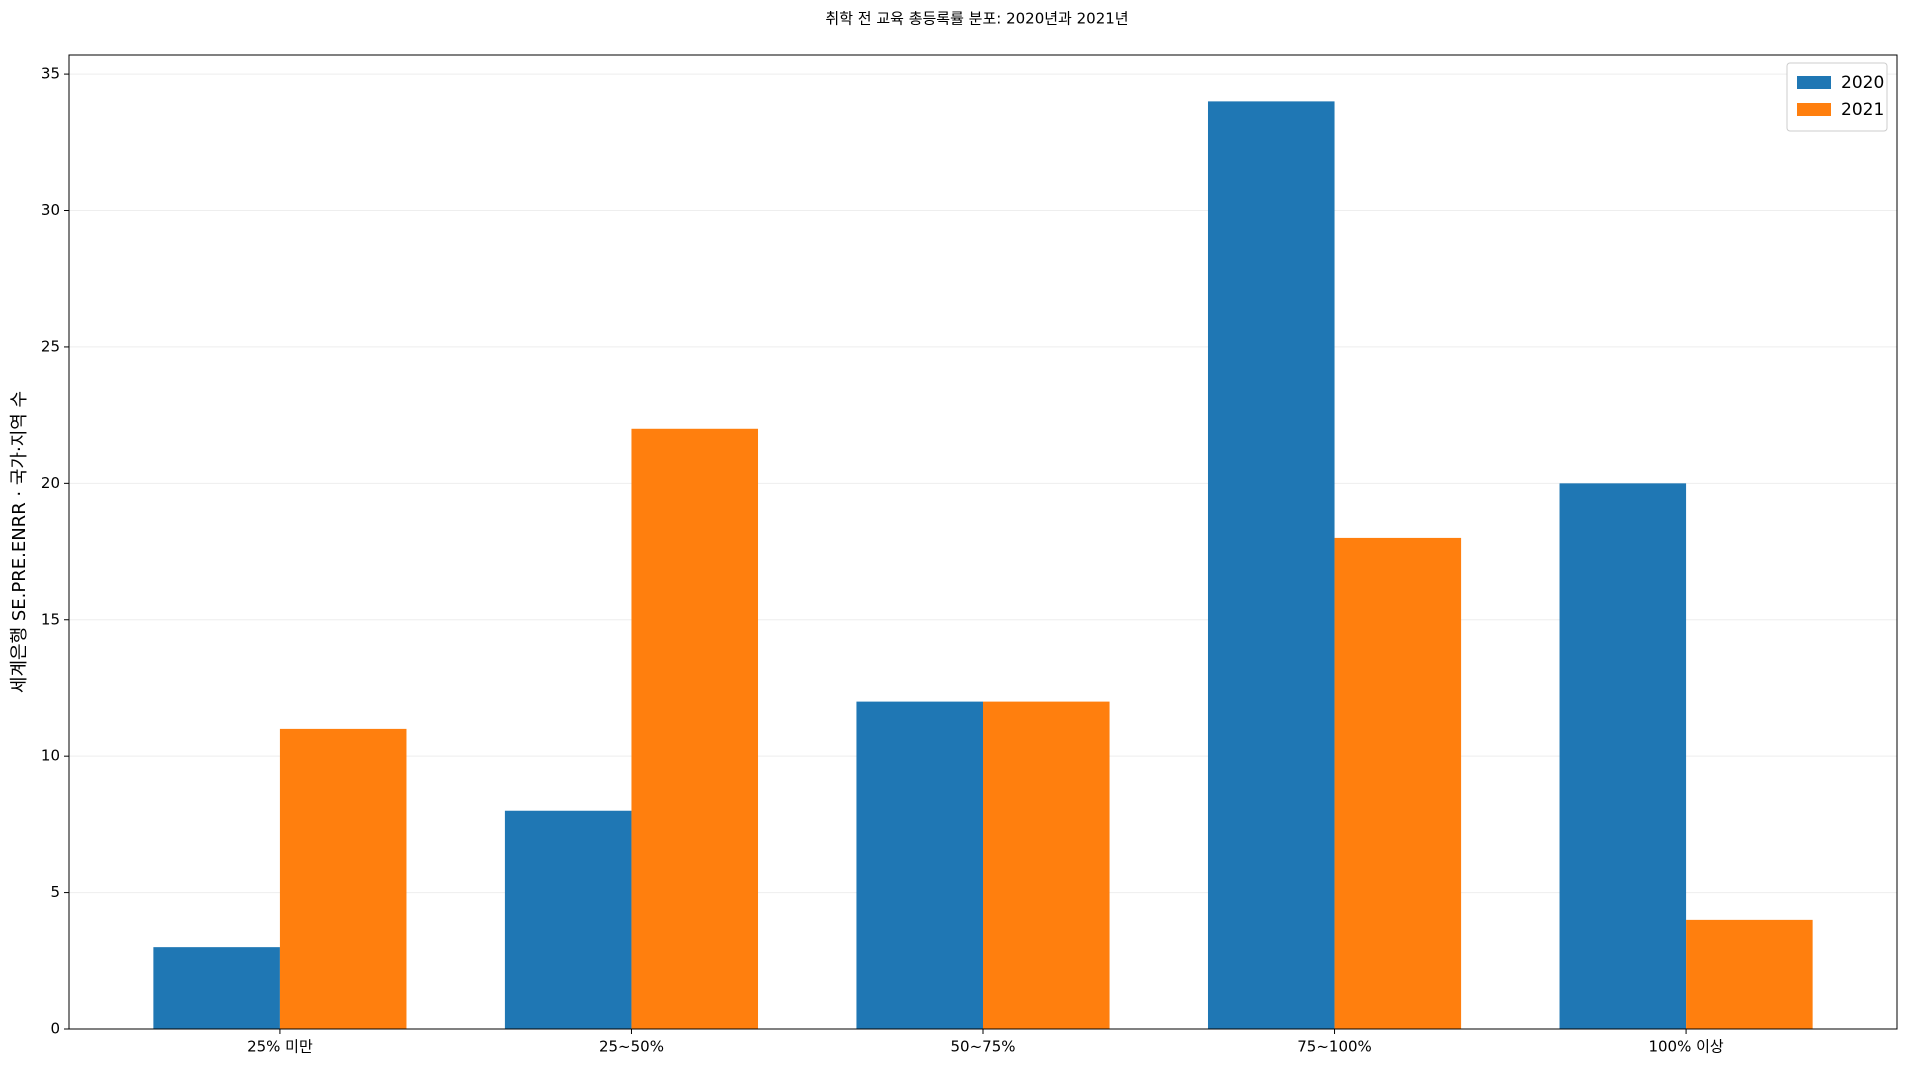 This screenshot has height=1067, width=1908. I want to click on x-tick-label: 75~100%, so click(1334, 1047).